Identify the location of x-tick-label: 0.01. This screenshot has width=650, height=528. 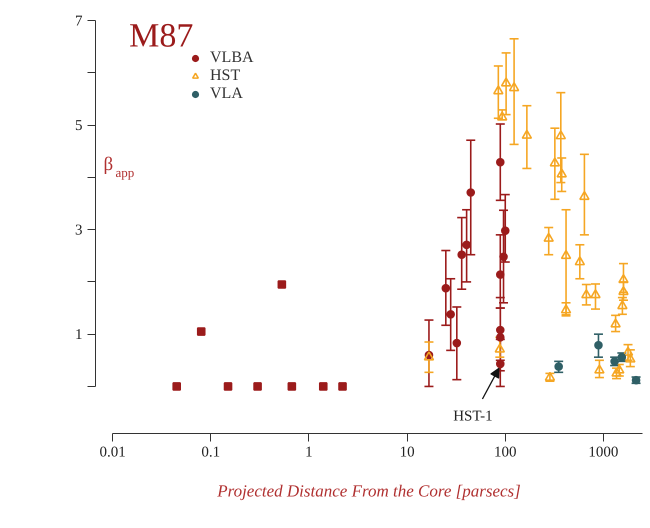
(112, 452).